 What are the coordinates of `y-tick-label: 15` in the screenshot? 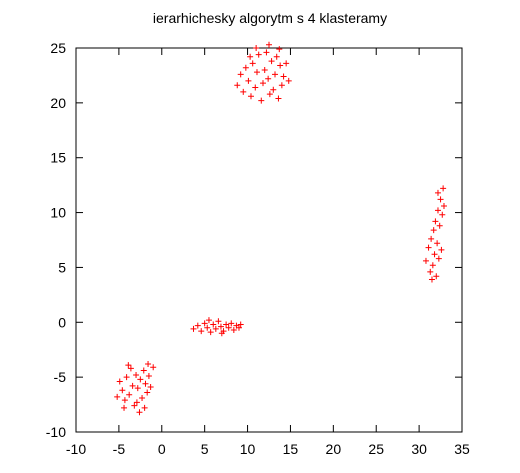 It's located at (58, 158).